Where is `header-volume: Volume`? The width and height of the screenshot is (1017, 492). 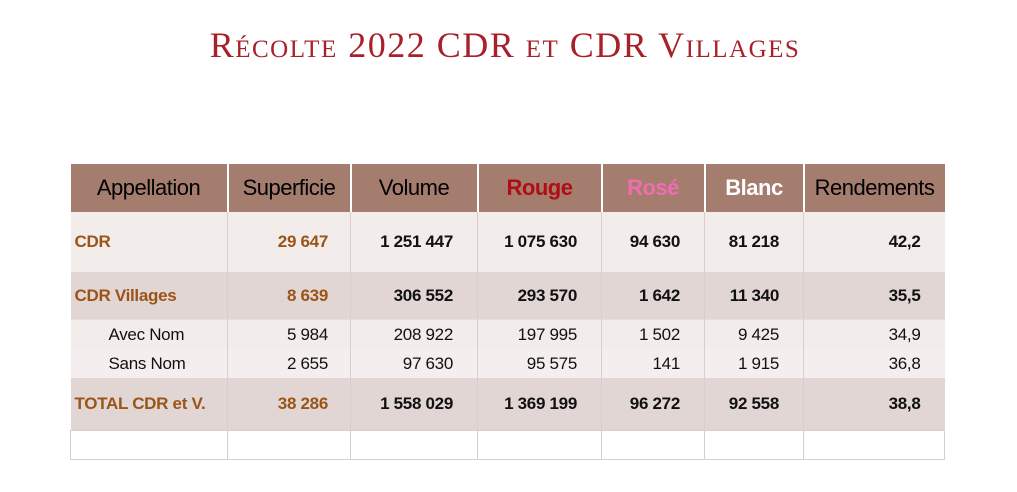
header-volume: Volume is located at coordinates (414, 188).